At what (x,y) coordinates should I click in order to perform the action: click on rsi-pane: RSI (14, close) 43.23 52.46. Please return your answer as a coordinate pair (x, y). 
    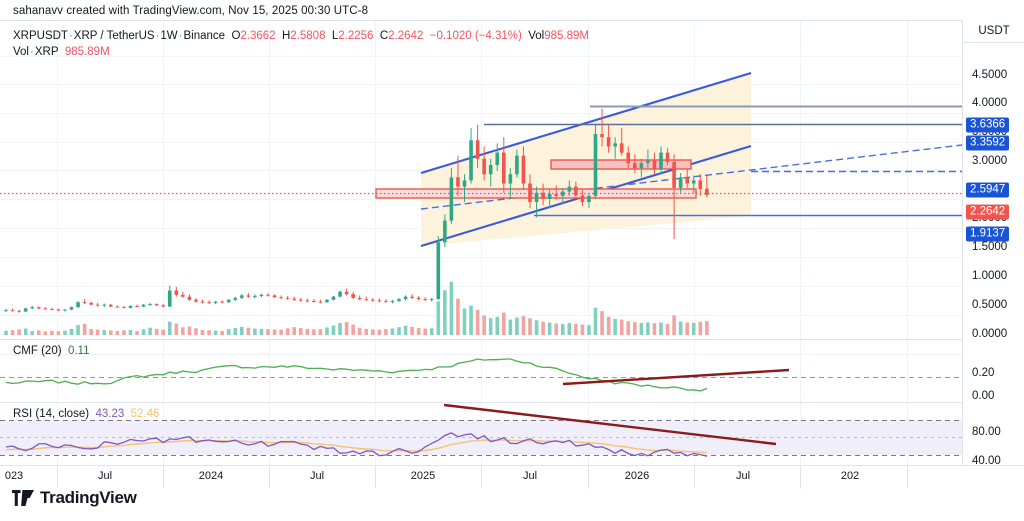
    Looking at the image, I should click on (481, 434).